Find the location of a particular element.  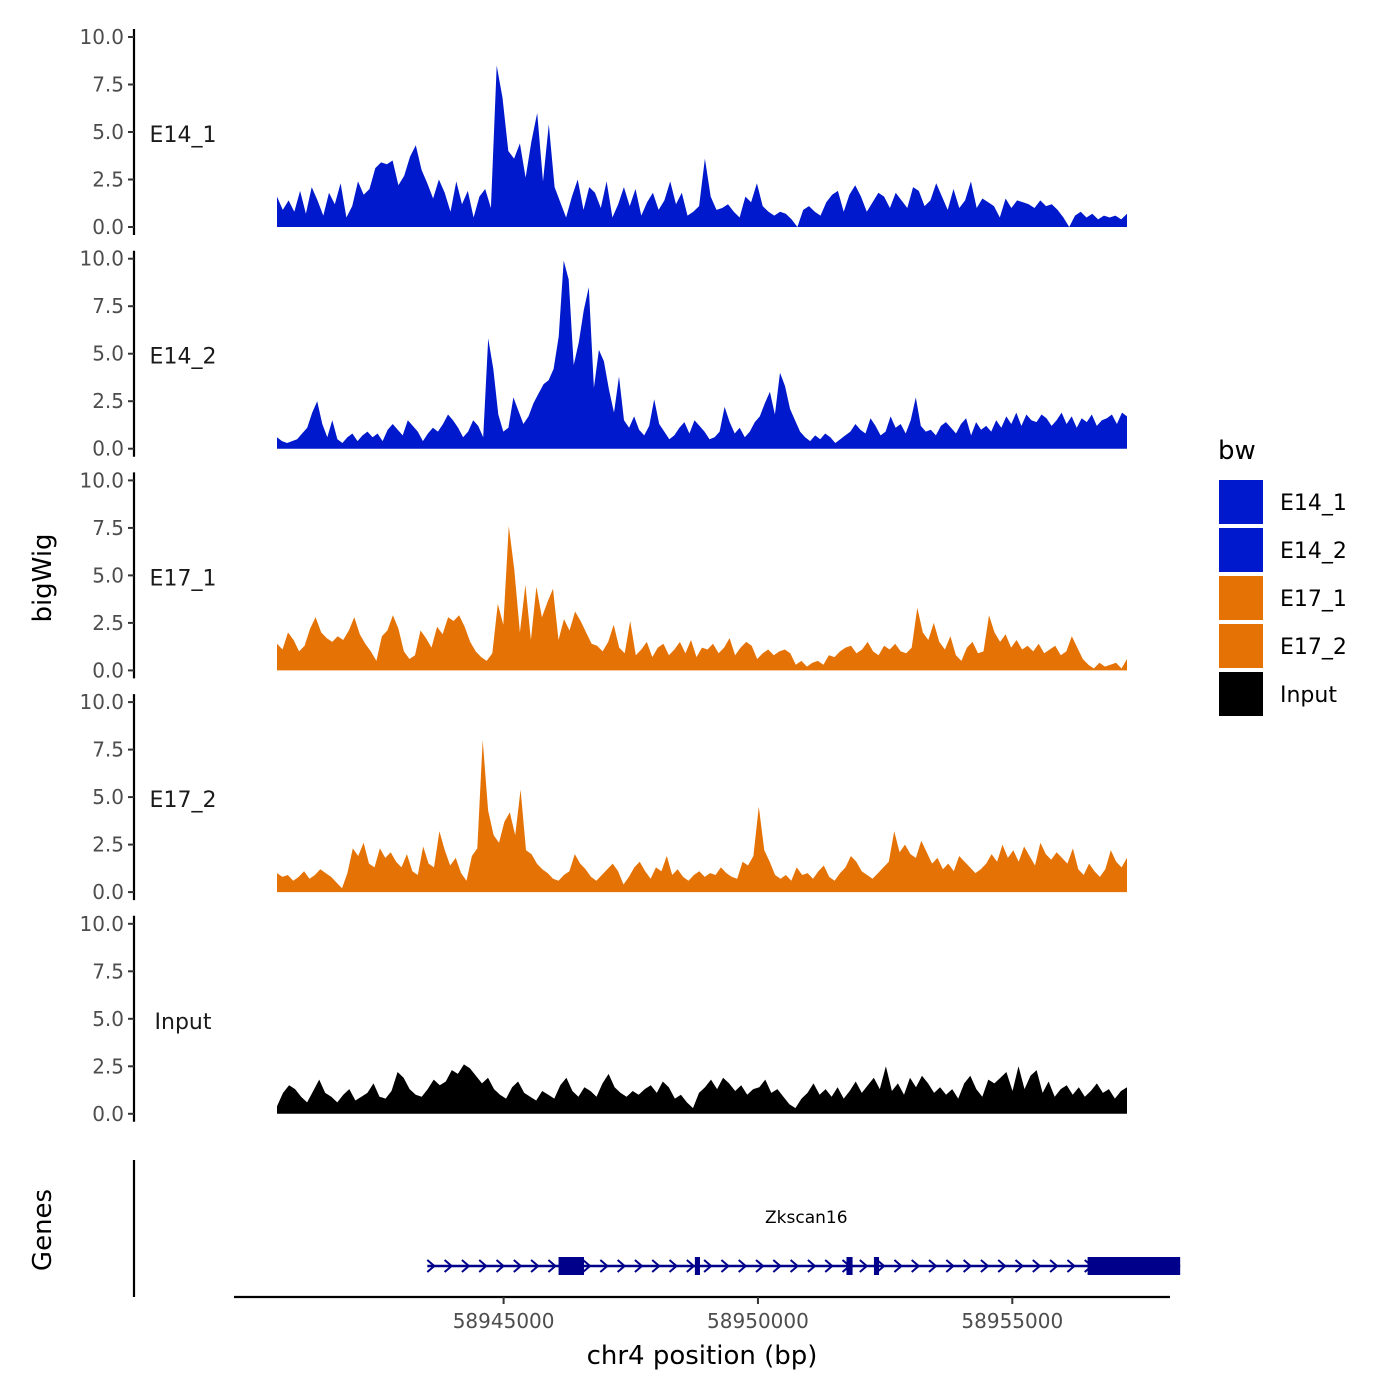

legend-label-E17_1: E17_1 is located at coordinates (1313, 599).